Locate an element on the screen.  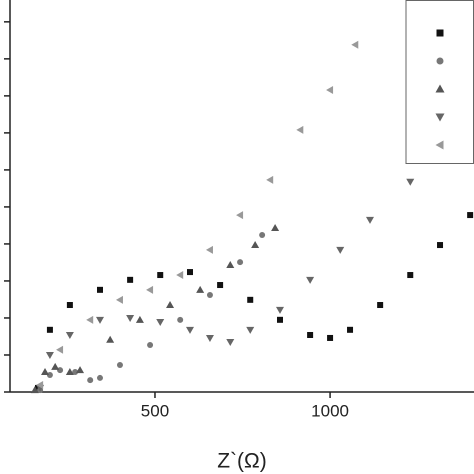
x-tick-label: 1000 is located at coordinates (330, 410).